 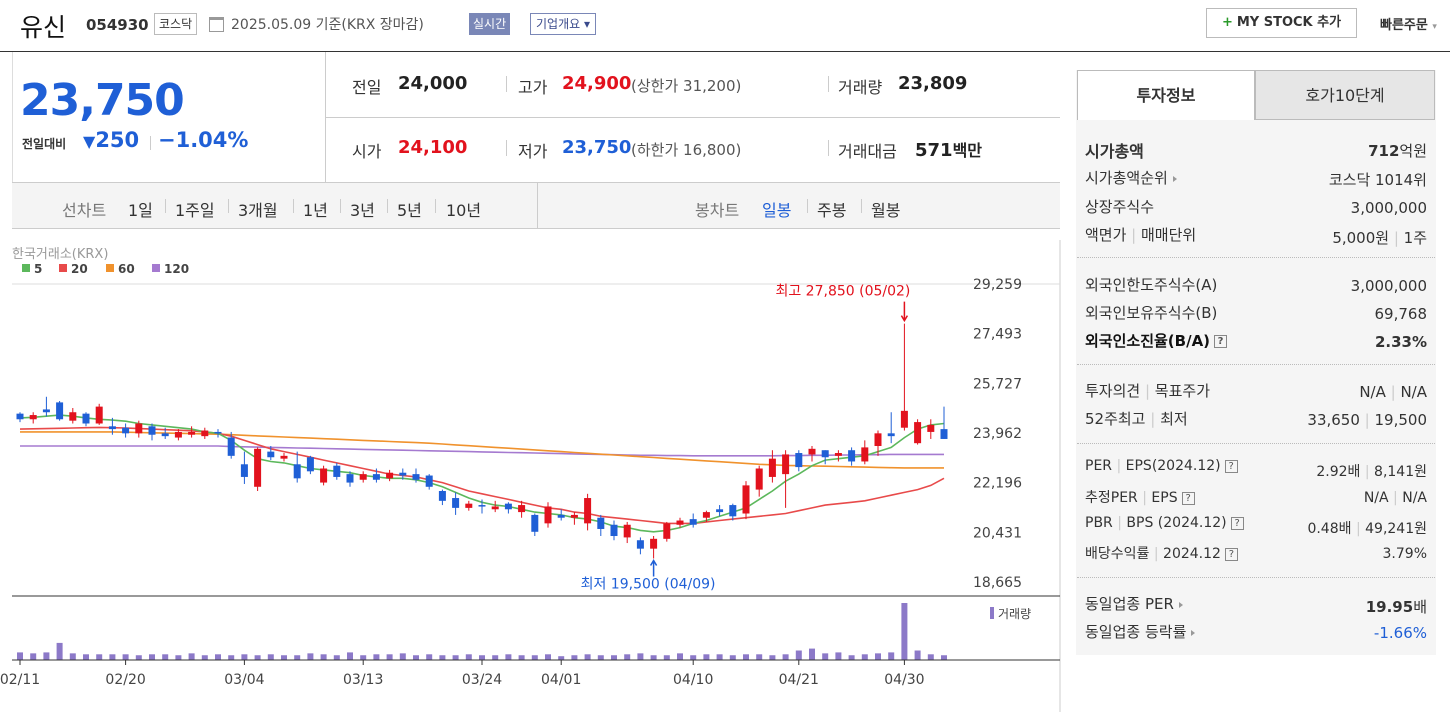 What do you see at coordinates (1140, 631) in the screenshot?
I see `sector-change-label: 동일업종 등락률` at bounding box center [1140, 631].